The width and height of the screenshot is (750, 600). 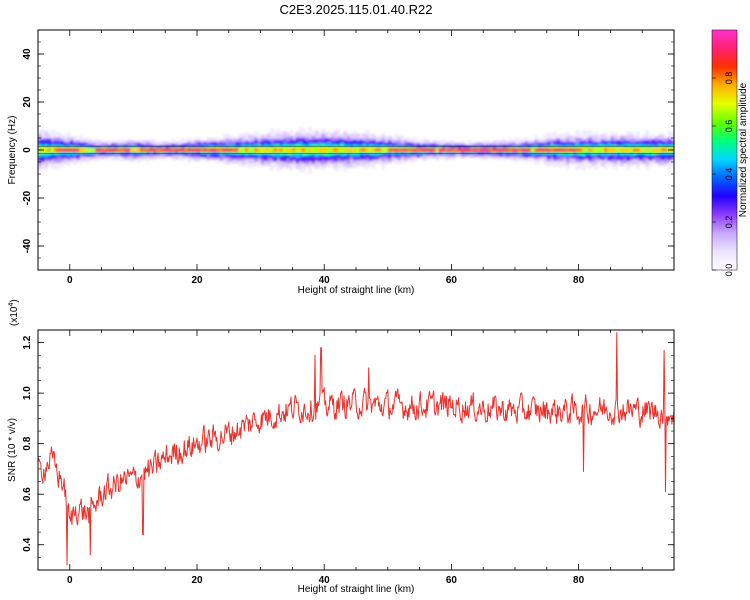 I want to click on snr-ytick-label: 0.6, so click(x=27, y=494).